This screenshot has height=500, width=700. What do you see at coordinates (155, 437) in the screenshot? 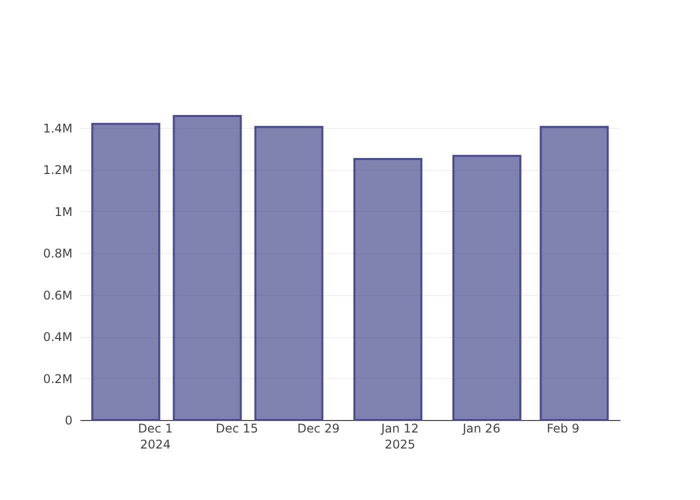
I see `x-tick-label: Dec 1 2024` at bounding box center [155, 437].